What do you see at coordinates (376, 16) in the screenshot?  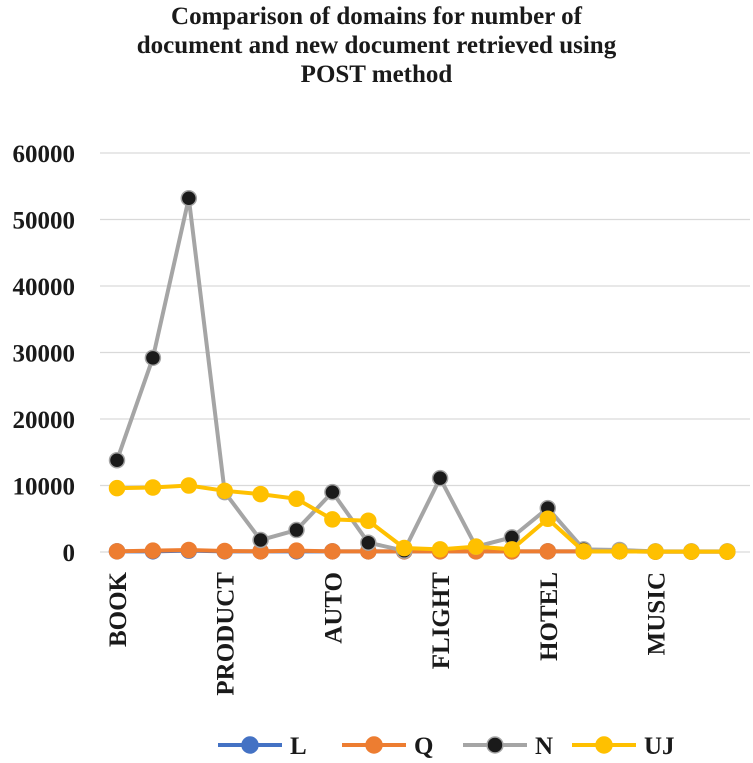 I see `chart-title-line-1: Comparison of domains for number of` at bounding box center [376, 16].